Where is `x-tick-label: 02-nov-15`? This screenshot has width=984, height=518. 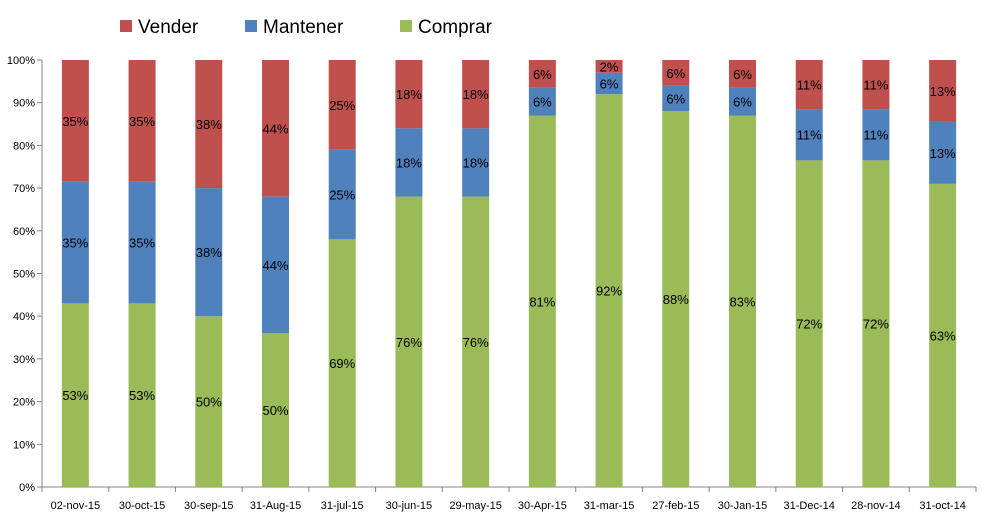
x-tick-label: 02-nov-15 is located at coordinates (76, 506).